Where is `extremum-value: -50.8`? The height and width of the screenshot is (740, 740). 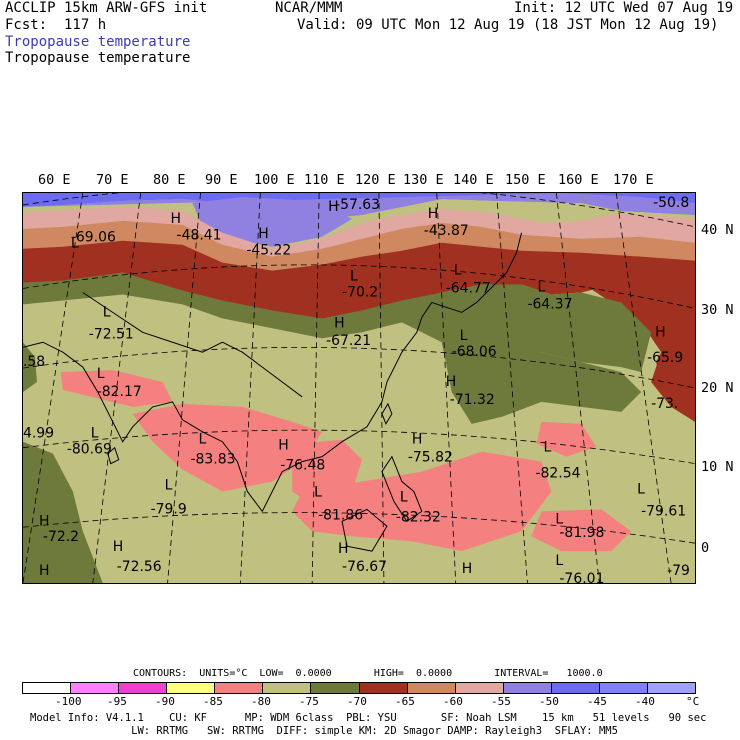
extremum-value: -50.8 is located at coordinates (671, 203).